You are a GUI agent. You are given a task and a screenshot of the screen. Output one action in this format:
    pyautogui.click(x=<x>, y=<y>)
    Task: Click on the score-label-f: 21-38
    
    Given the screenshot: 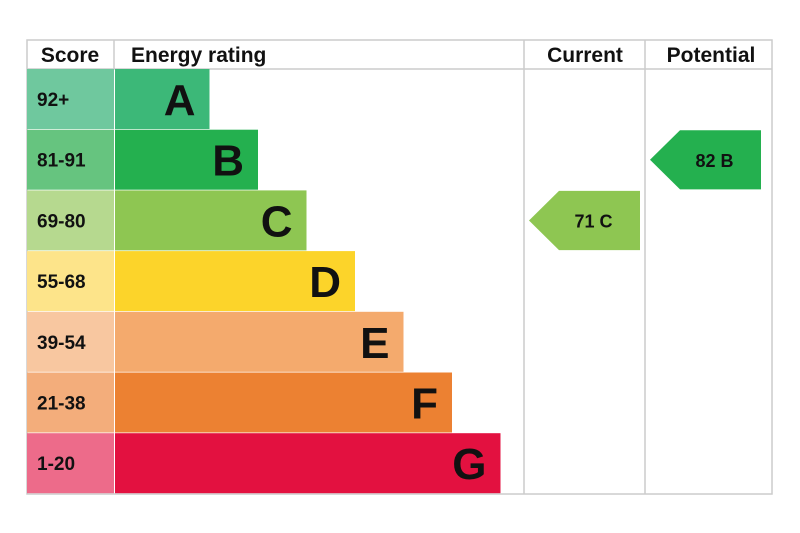 What is the action you would take?
    pyautogui.click(x=61, y=404)
    